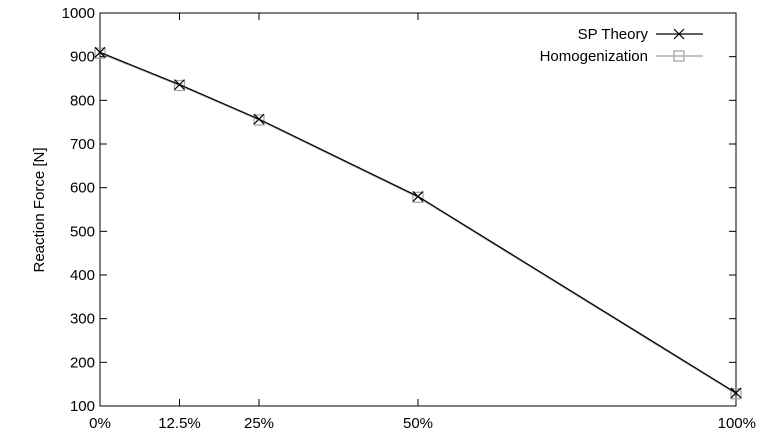  What do you see at coordinates (179, 423) in the screenshot?
I see `x-tick-label: 12.5%` at bounding box center [179, 423].